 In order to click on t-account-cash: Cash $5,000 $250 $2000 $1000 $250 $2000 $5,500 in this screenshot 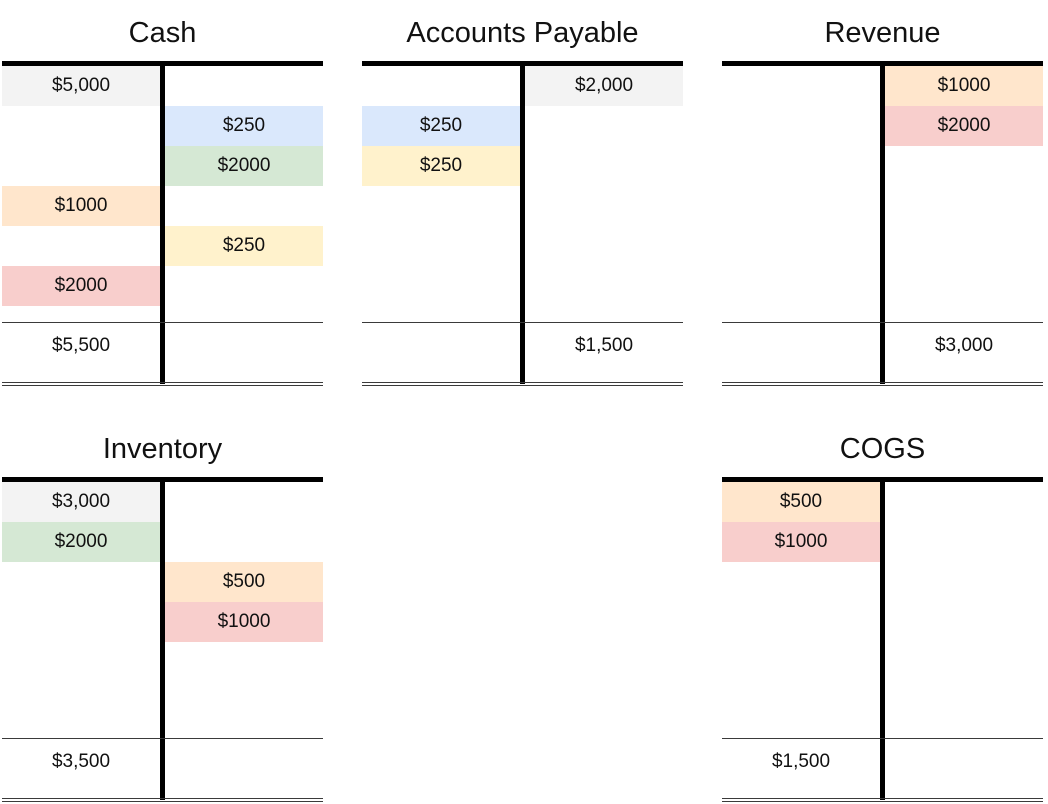, I will do `click(162, 195)`.